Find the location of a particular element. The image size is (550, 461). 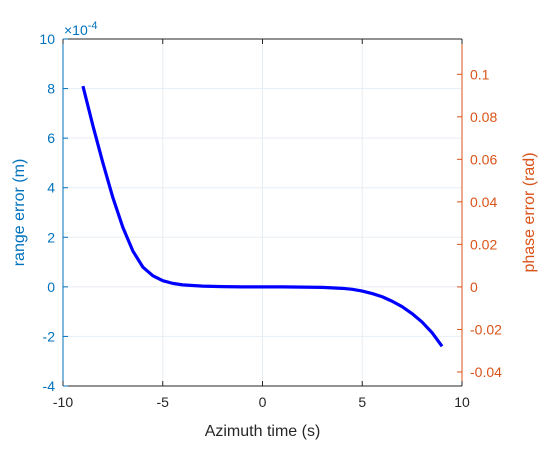

left-axis-exponent: ×10⁻⁴ is located at coordinates (81, 29).